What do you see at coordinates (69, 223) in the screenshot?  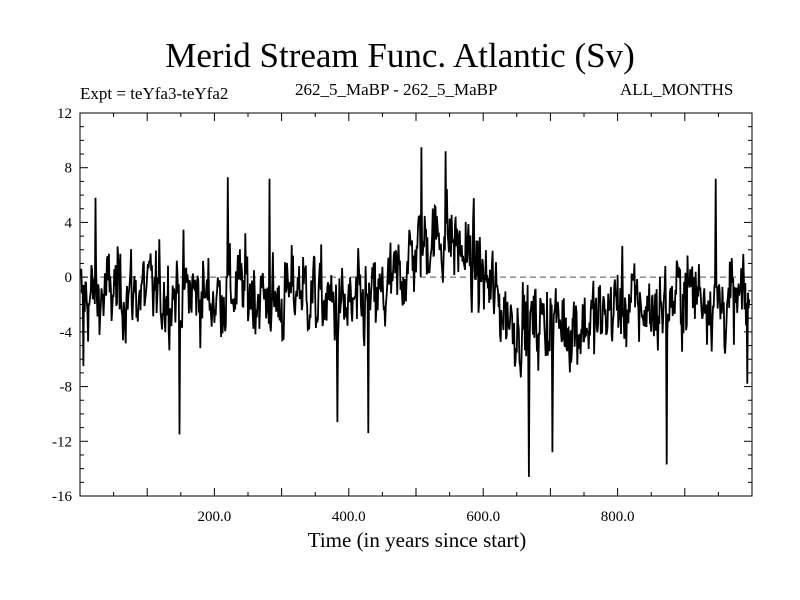 I see `y-tick-label: 4` at bounding box center [69, 223].